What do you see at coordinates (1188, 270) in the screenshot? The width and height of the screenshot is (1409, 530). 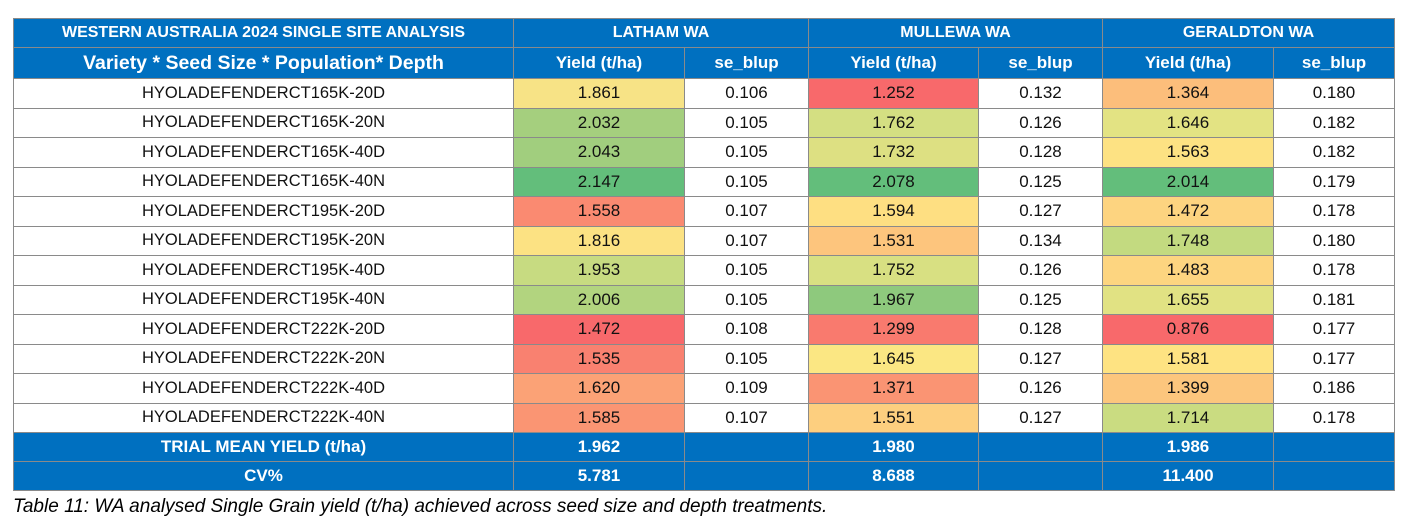 I see `yield-cell: 1.483` at bounding box center [1188, 270].